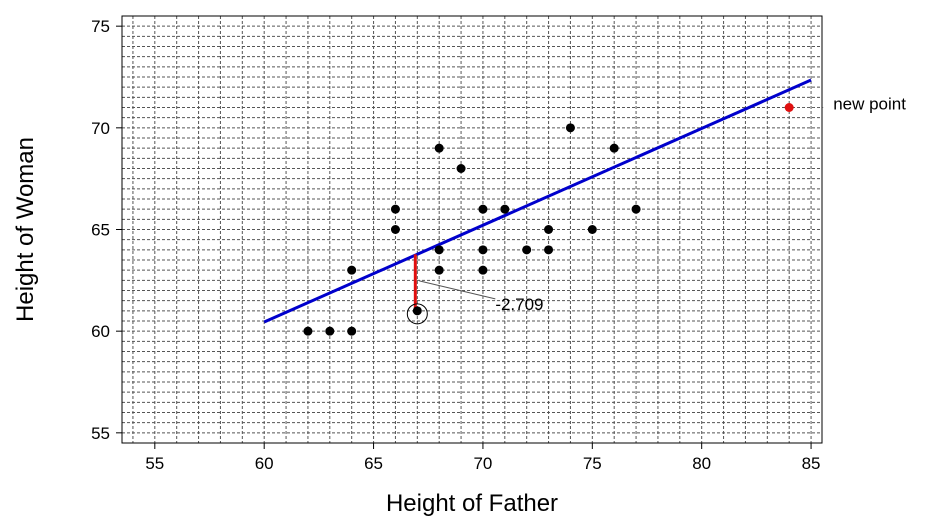  Describe the element at coordinates (373, 463) in the screenshot. I see `x-tick-label: 65` at that location.